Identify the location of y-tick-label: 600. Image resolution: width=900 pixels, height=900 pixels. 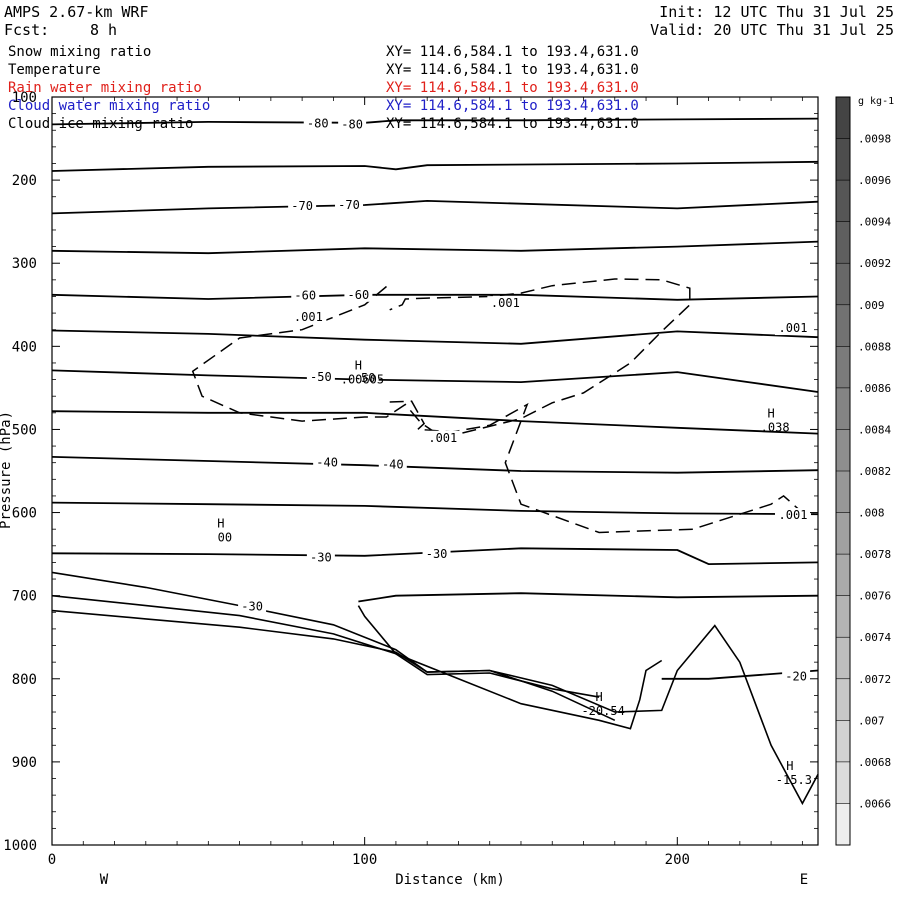
(24, 514).